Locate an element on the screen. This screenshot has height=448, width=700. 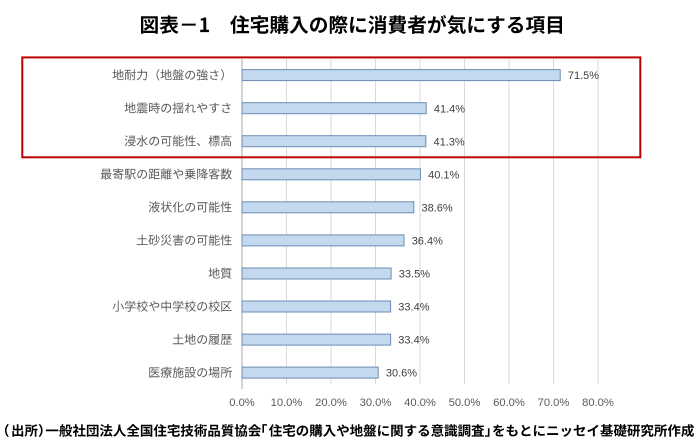
svg-text: 10.0% is located at coordinates (287, 403).